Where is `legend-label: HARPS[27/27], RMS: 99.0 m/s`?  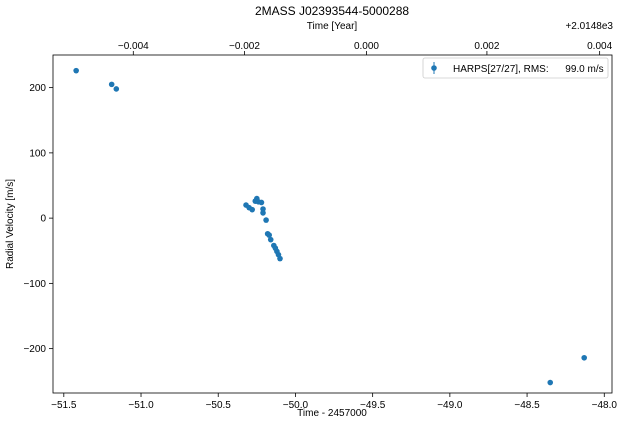 legend-label: HARPS[27/27], RMS: 99.0 m/s is located at coordinates (528, 69).